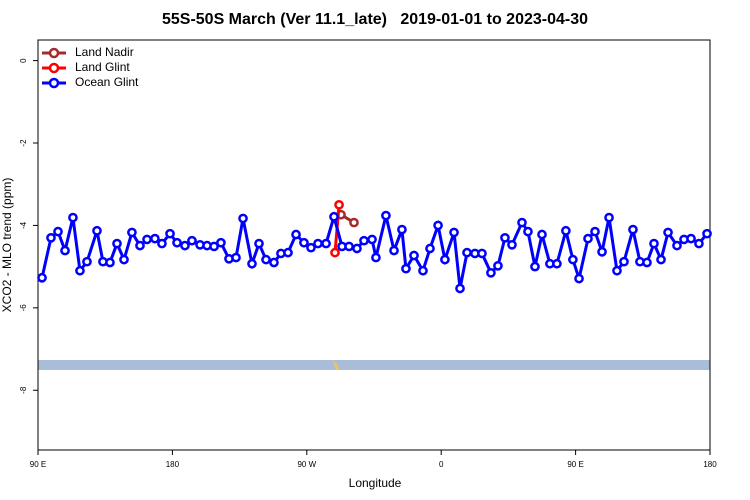  What do you see at coordinates (23, 308) in the screenshot?
I see `y-tick-label: -6` at bounding box center [23, 308].